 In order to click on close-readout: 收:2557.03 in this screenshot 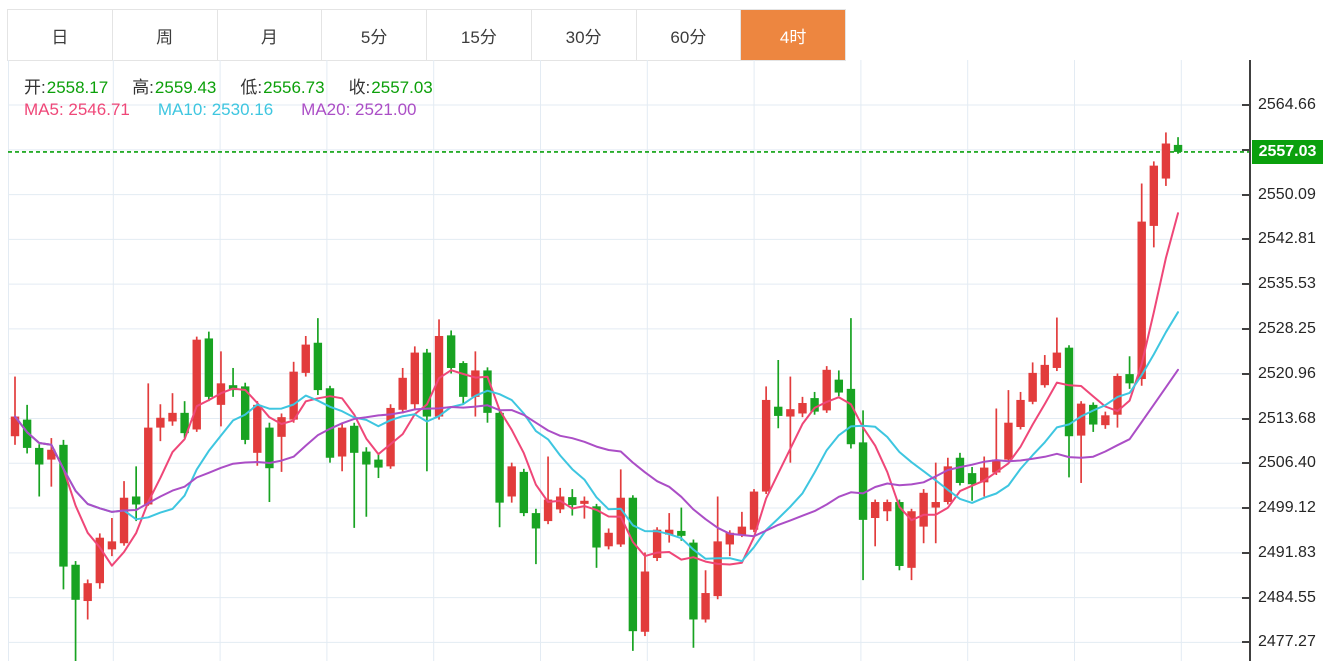, I will do `click(391, 85)`.